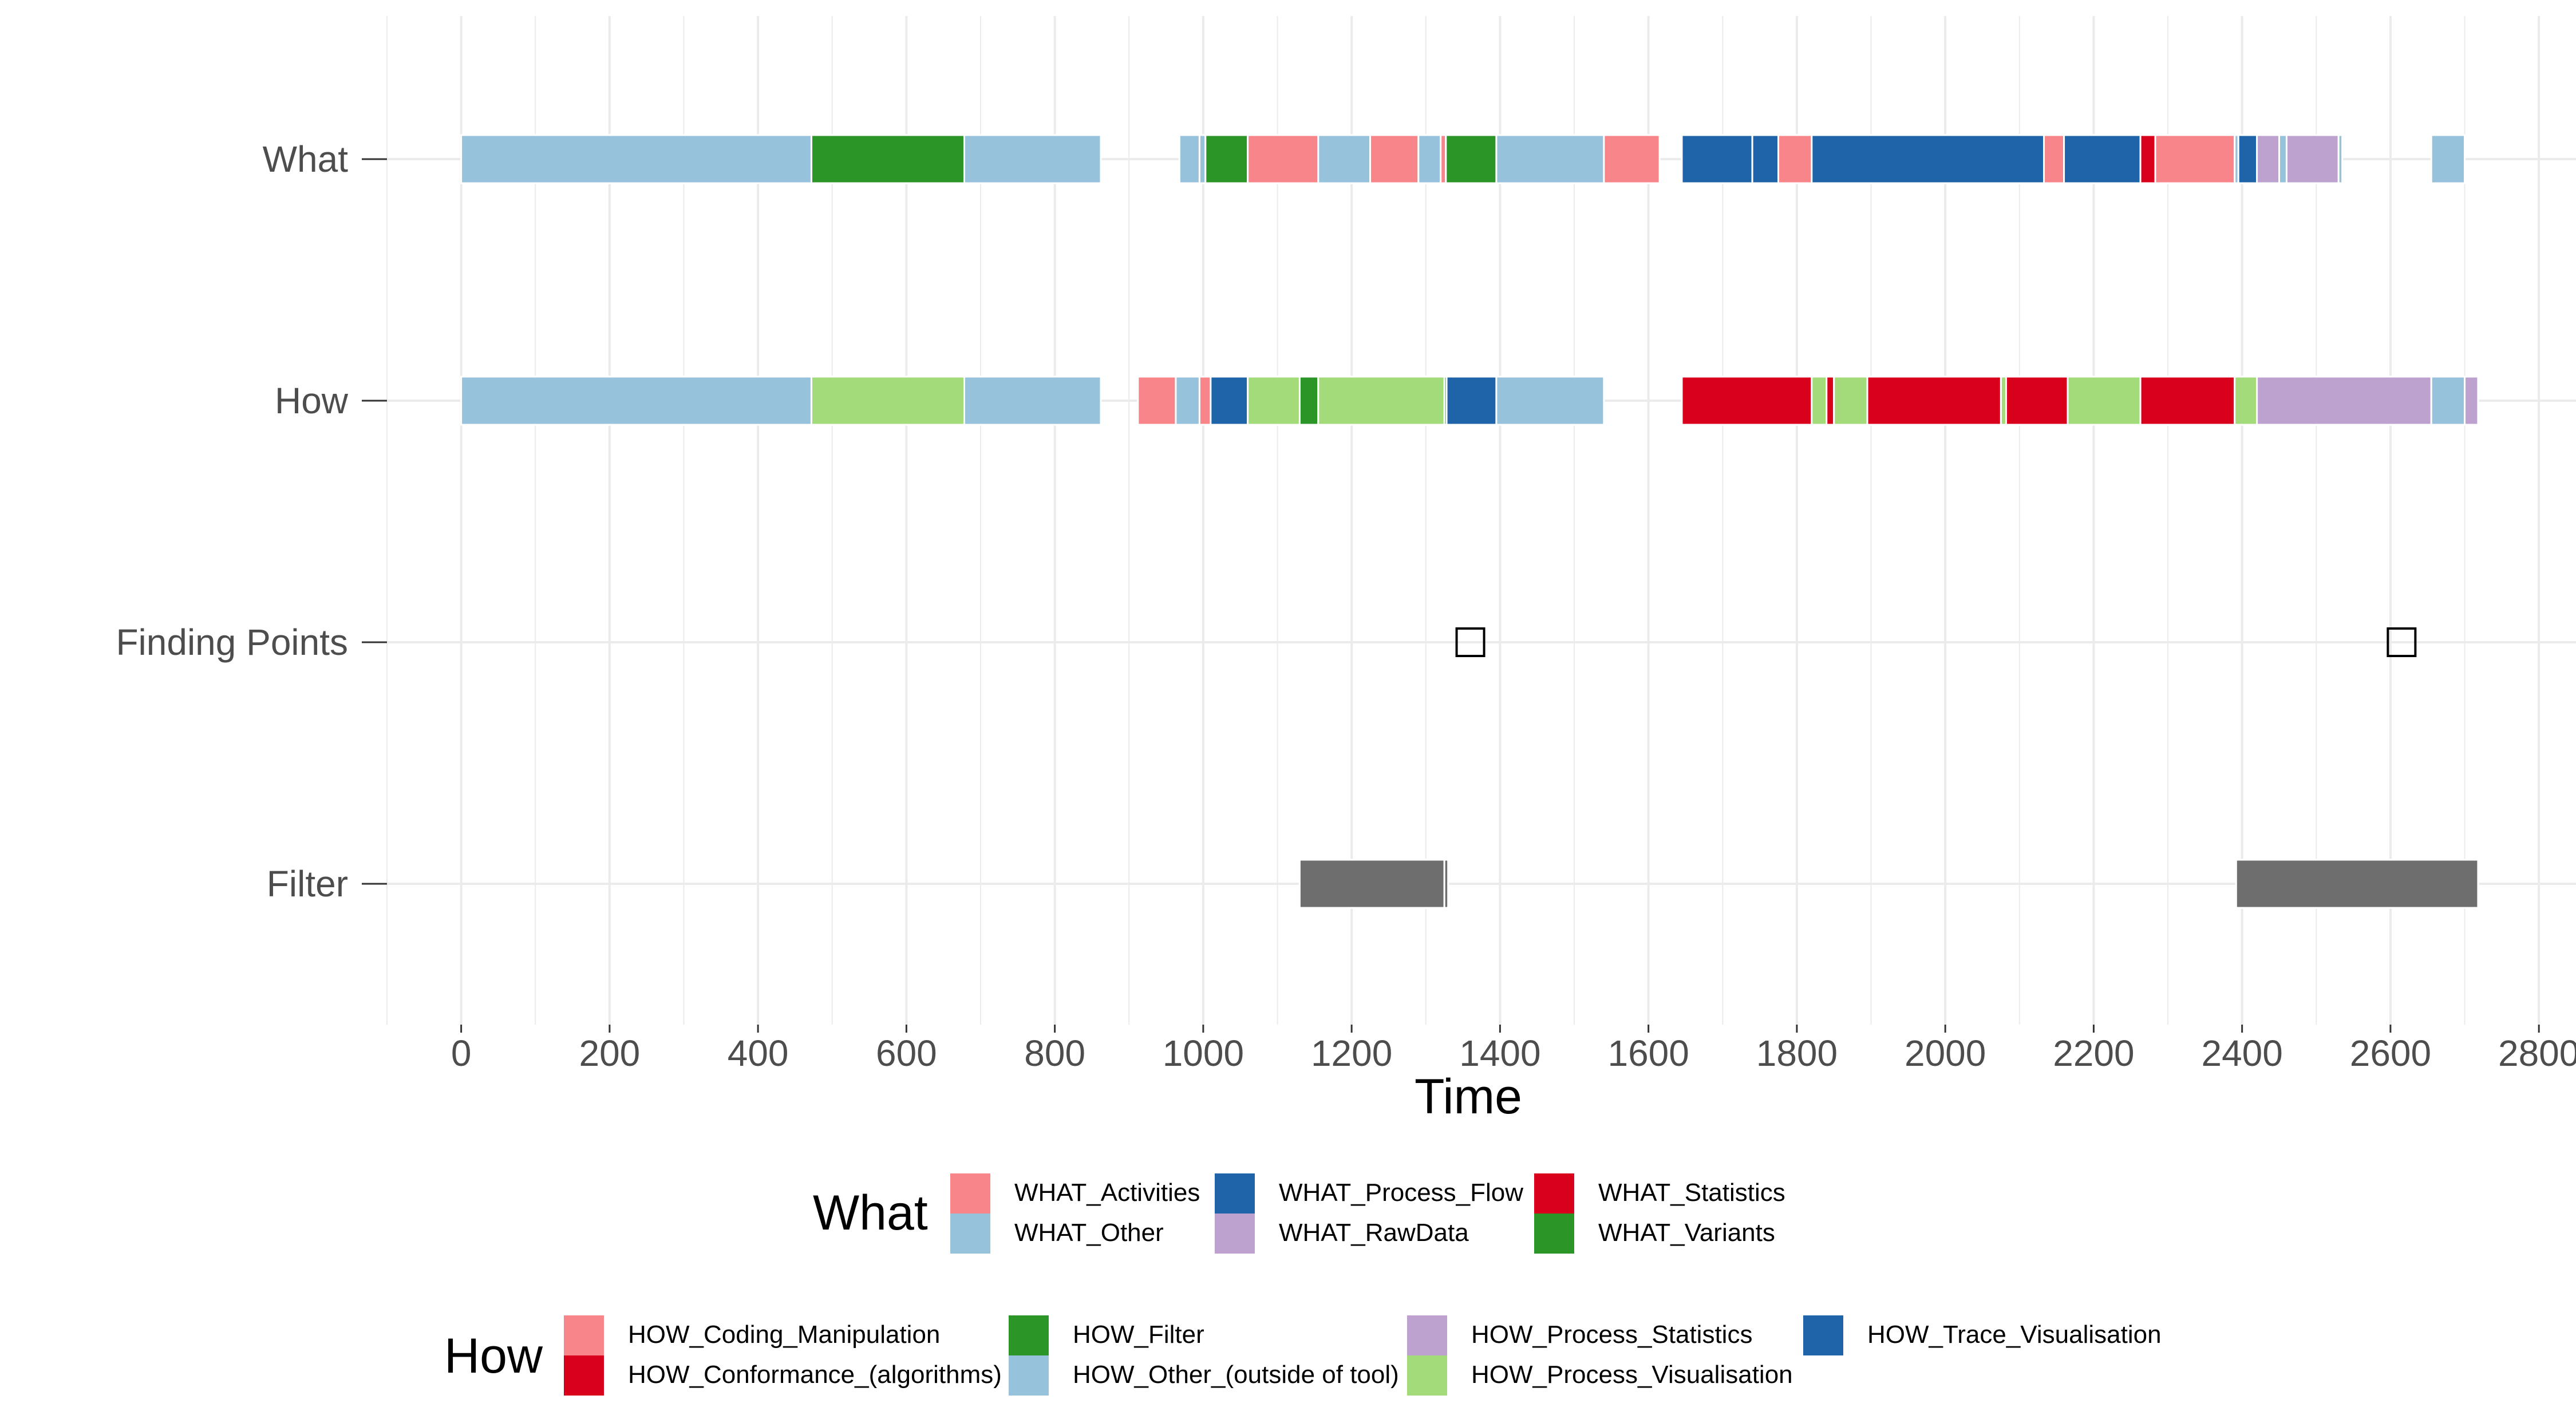 Image resolution: width=2576 pixels, height=1419 pixels. What do you see at coordinates (609, 1053) in the screenshot?
I see `x-tick-label: 200` at bounding box center [609, 1053].